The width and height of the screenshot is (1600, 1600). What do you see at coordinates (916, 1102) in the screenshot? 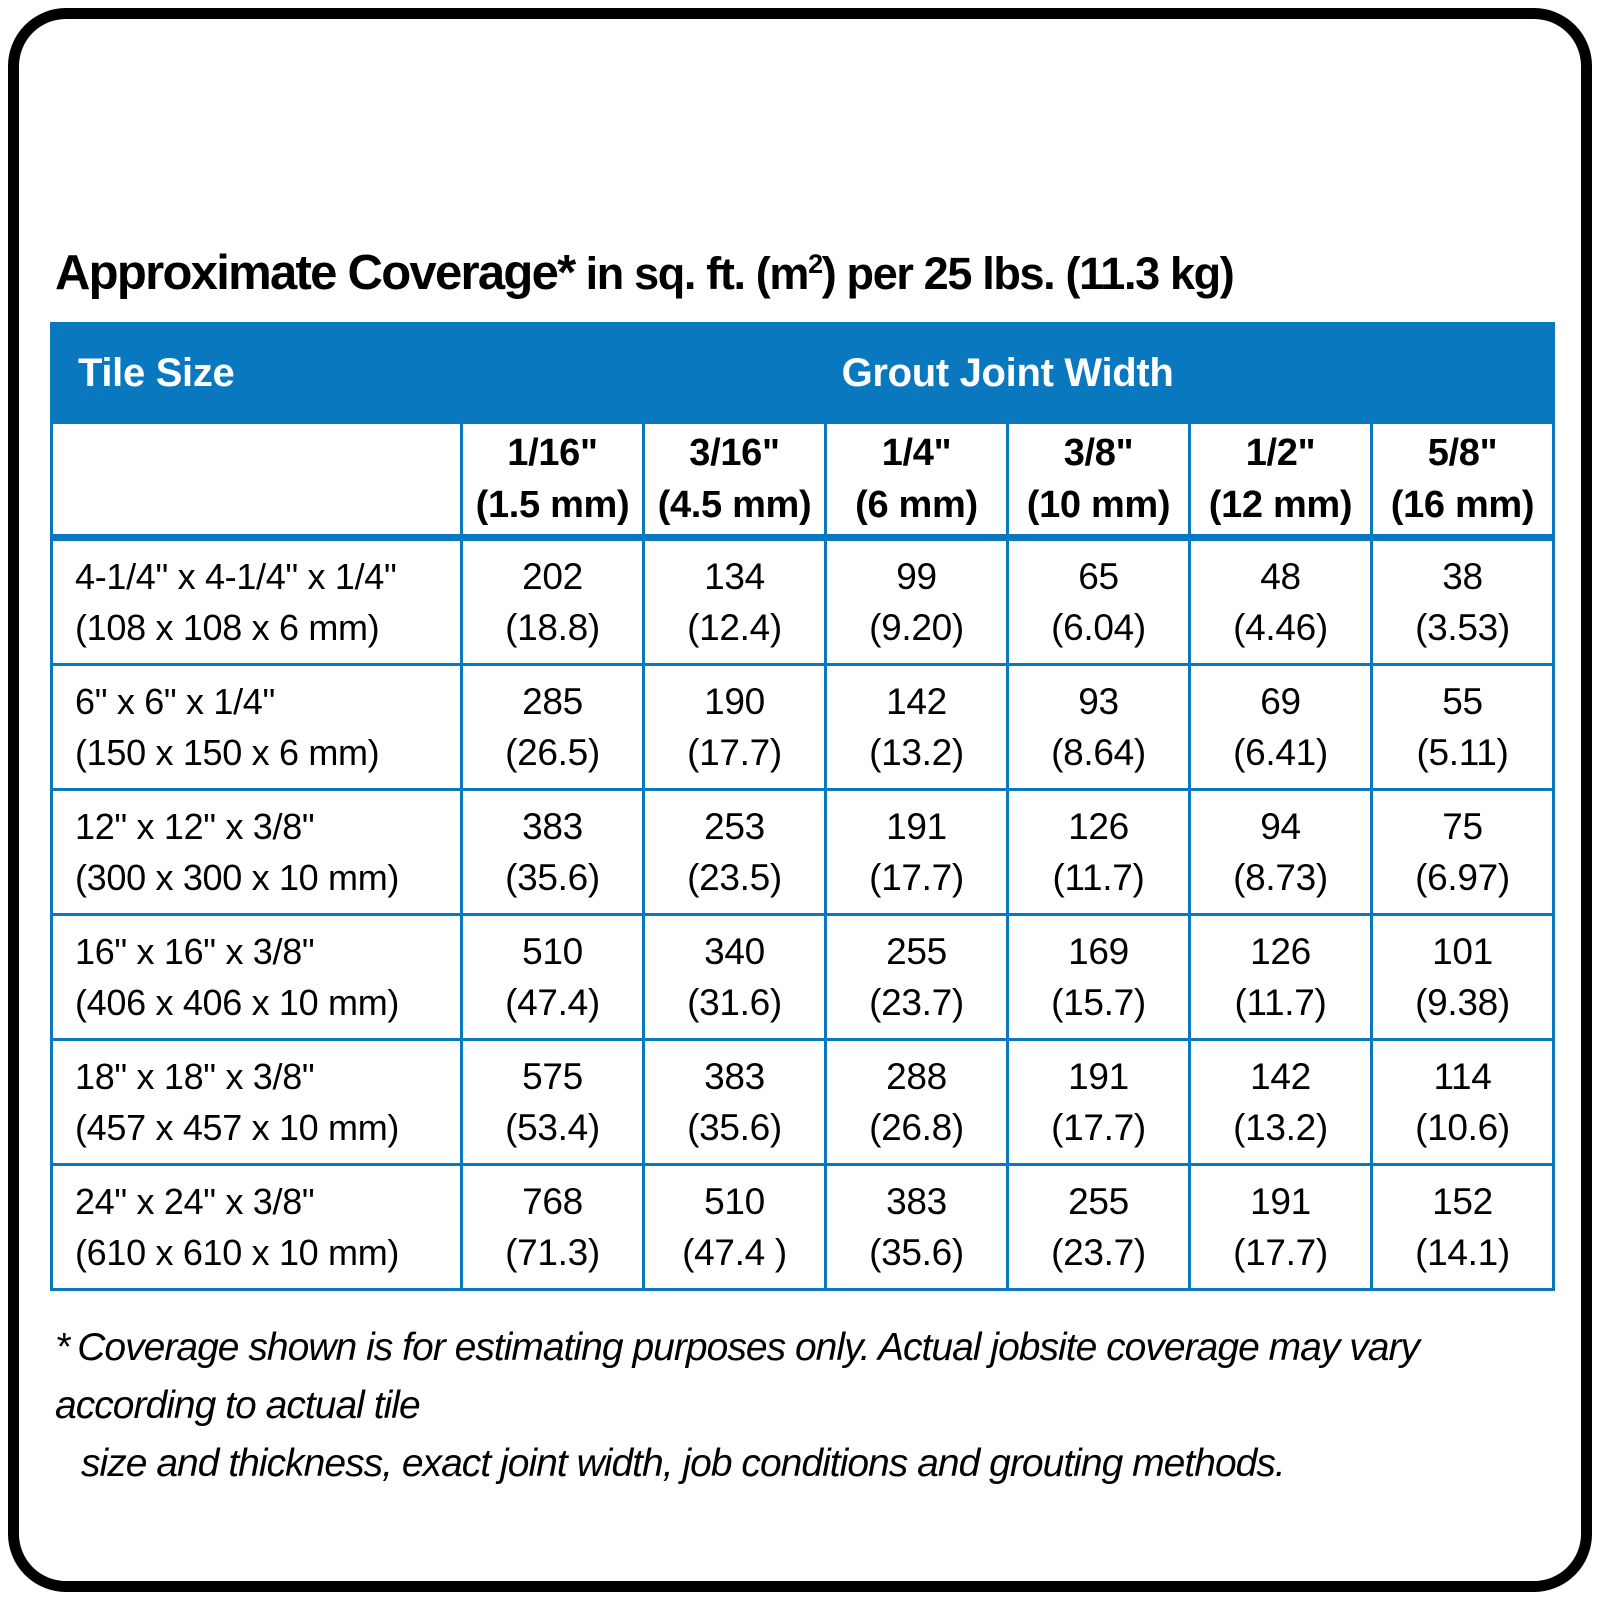
I see `coverage-cell: 288 (26.8)` at bounding box center [916, 1102].